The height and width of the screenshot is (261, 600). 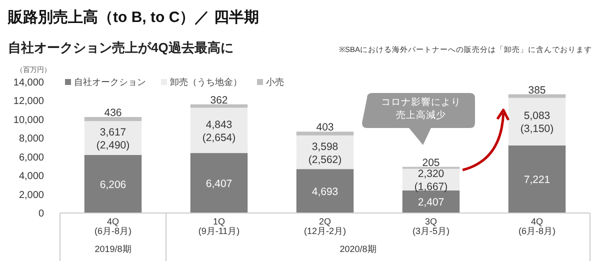 What do you see at coordinates (219, 226) in the screenshot?
I see `x-tick-label: 1Q (9月-11月)` at bounding box center [219, 226].